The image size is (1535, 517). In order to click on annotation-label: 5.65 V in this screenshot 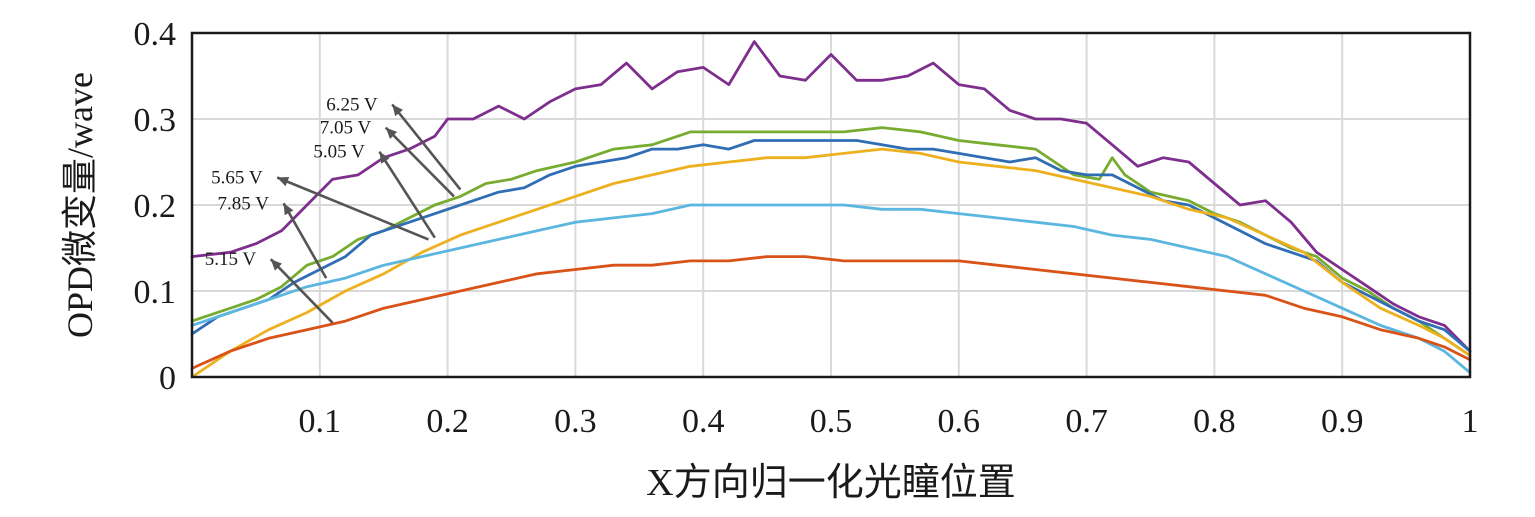, I will do `click(237, 178)`.